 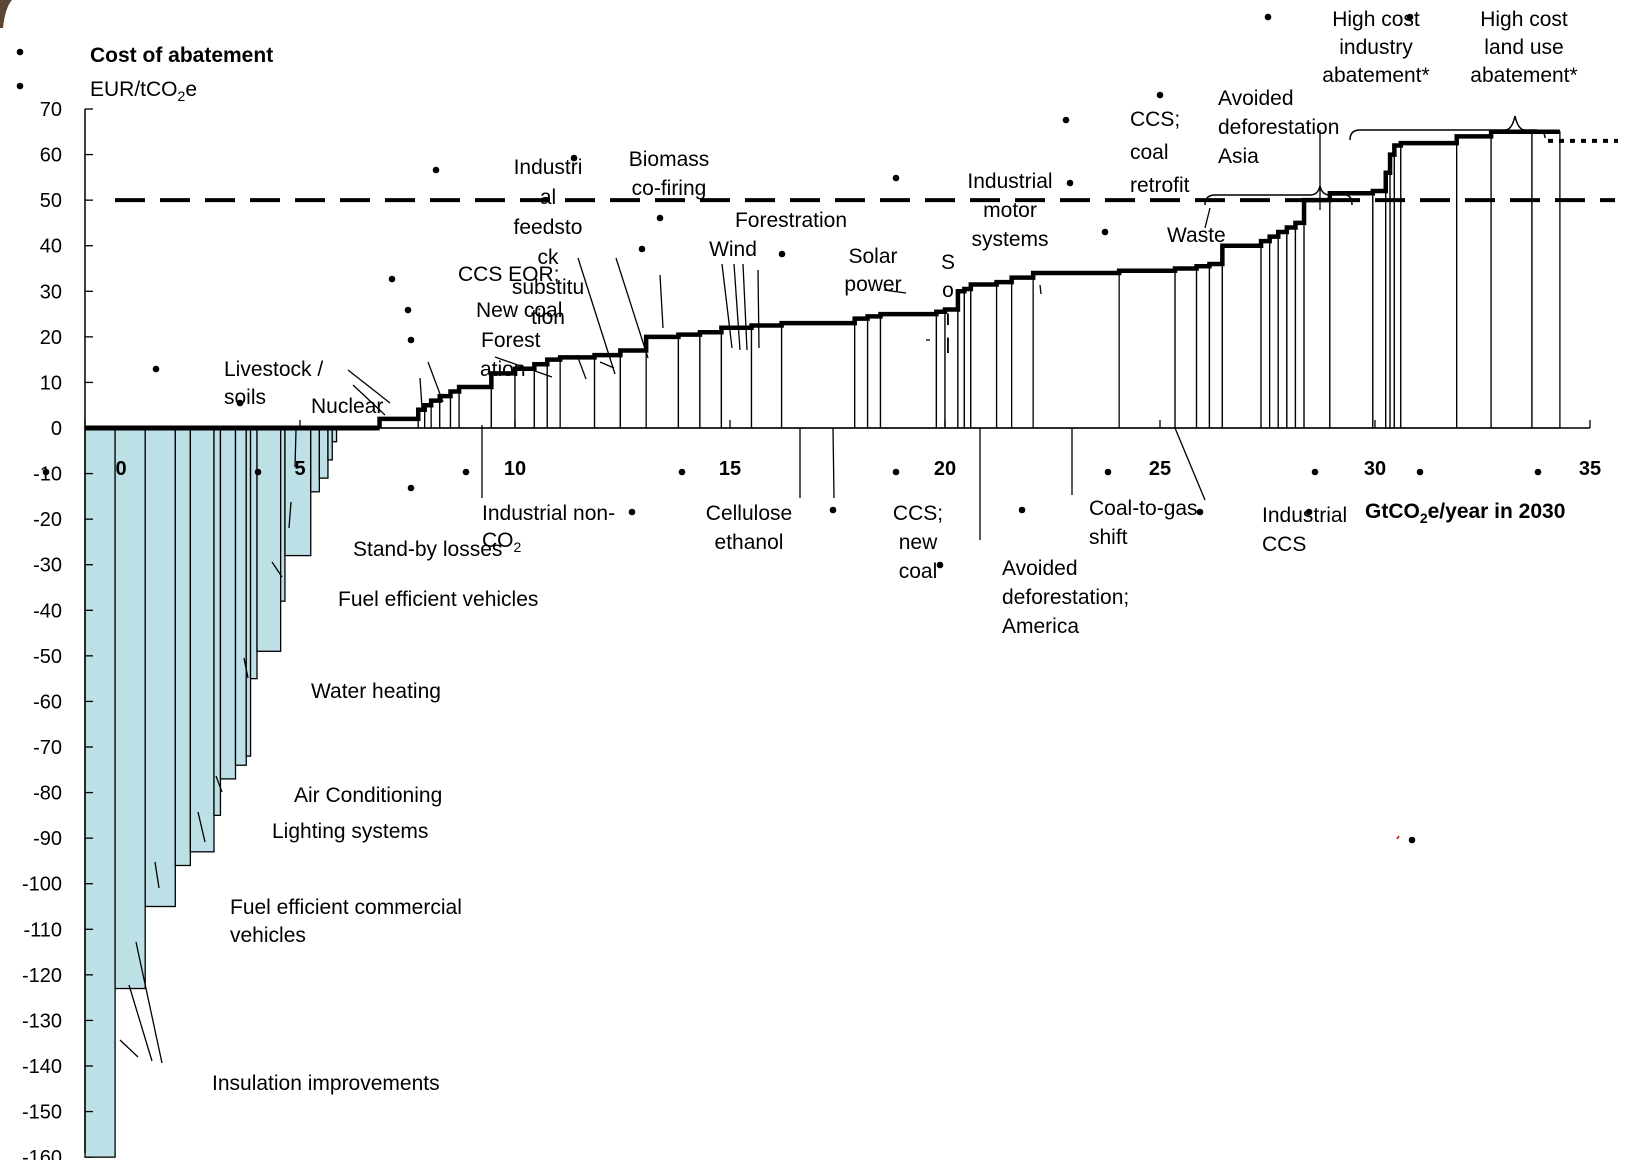 What do you see at coordinates (376, 691) in the screenshot?
I see `label-water-heating: Water heating` at bounding box center [376, 691].